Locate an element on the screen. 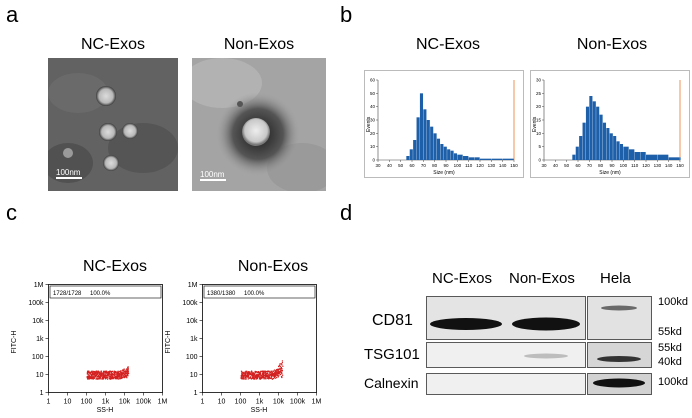 Image resolution: width=692 pixels, height=418 pixels. nta-xtick-label: 90 is located at coordinates (612, 165).